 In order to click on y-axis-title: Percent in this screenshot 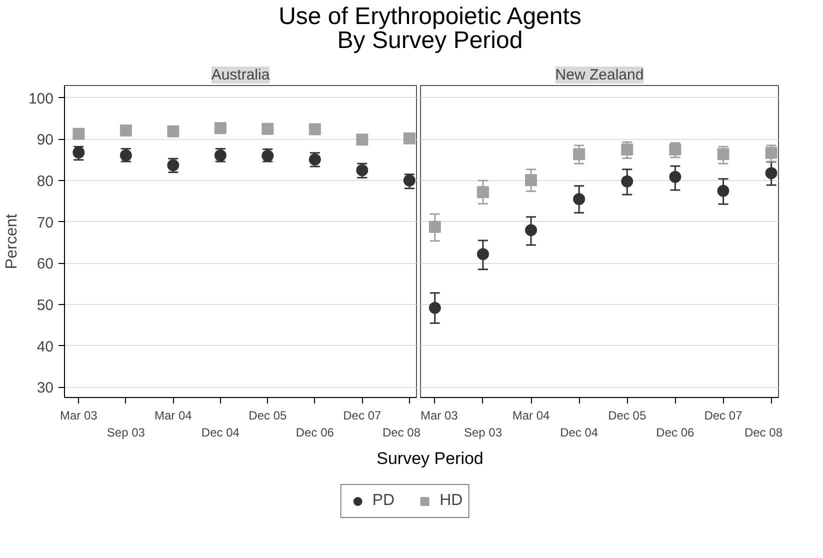, I will do `click(11, 241)`.